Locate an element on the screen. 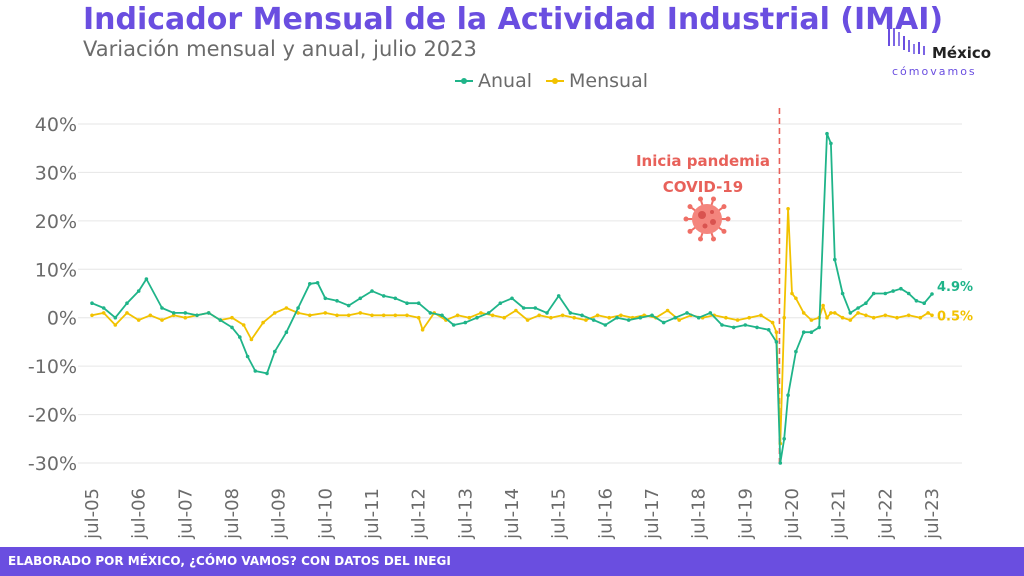 Image resolution: width=1024 pixels, height=576 pixels. annotation-label: COVID-19 is located at coordinates (703, 187).